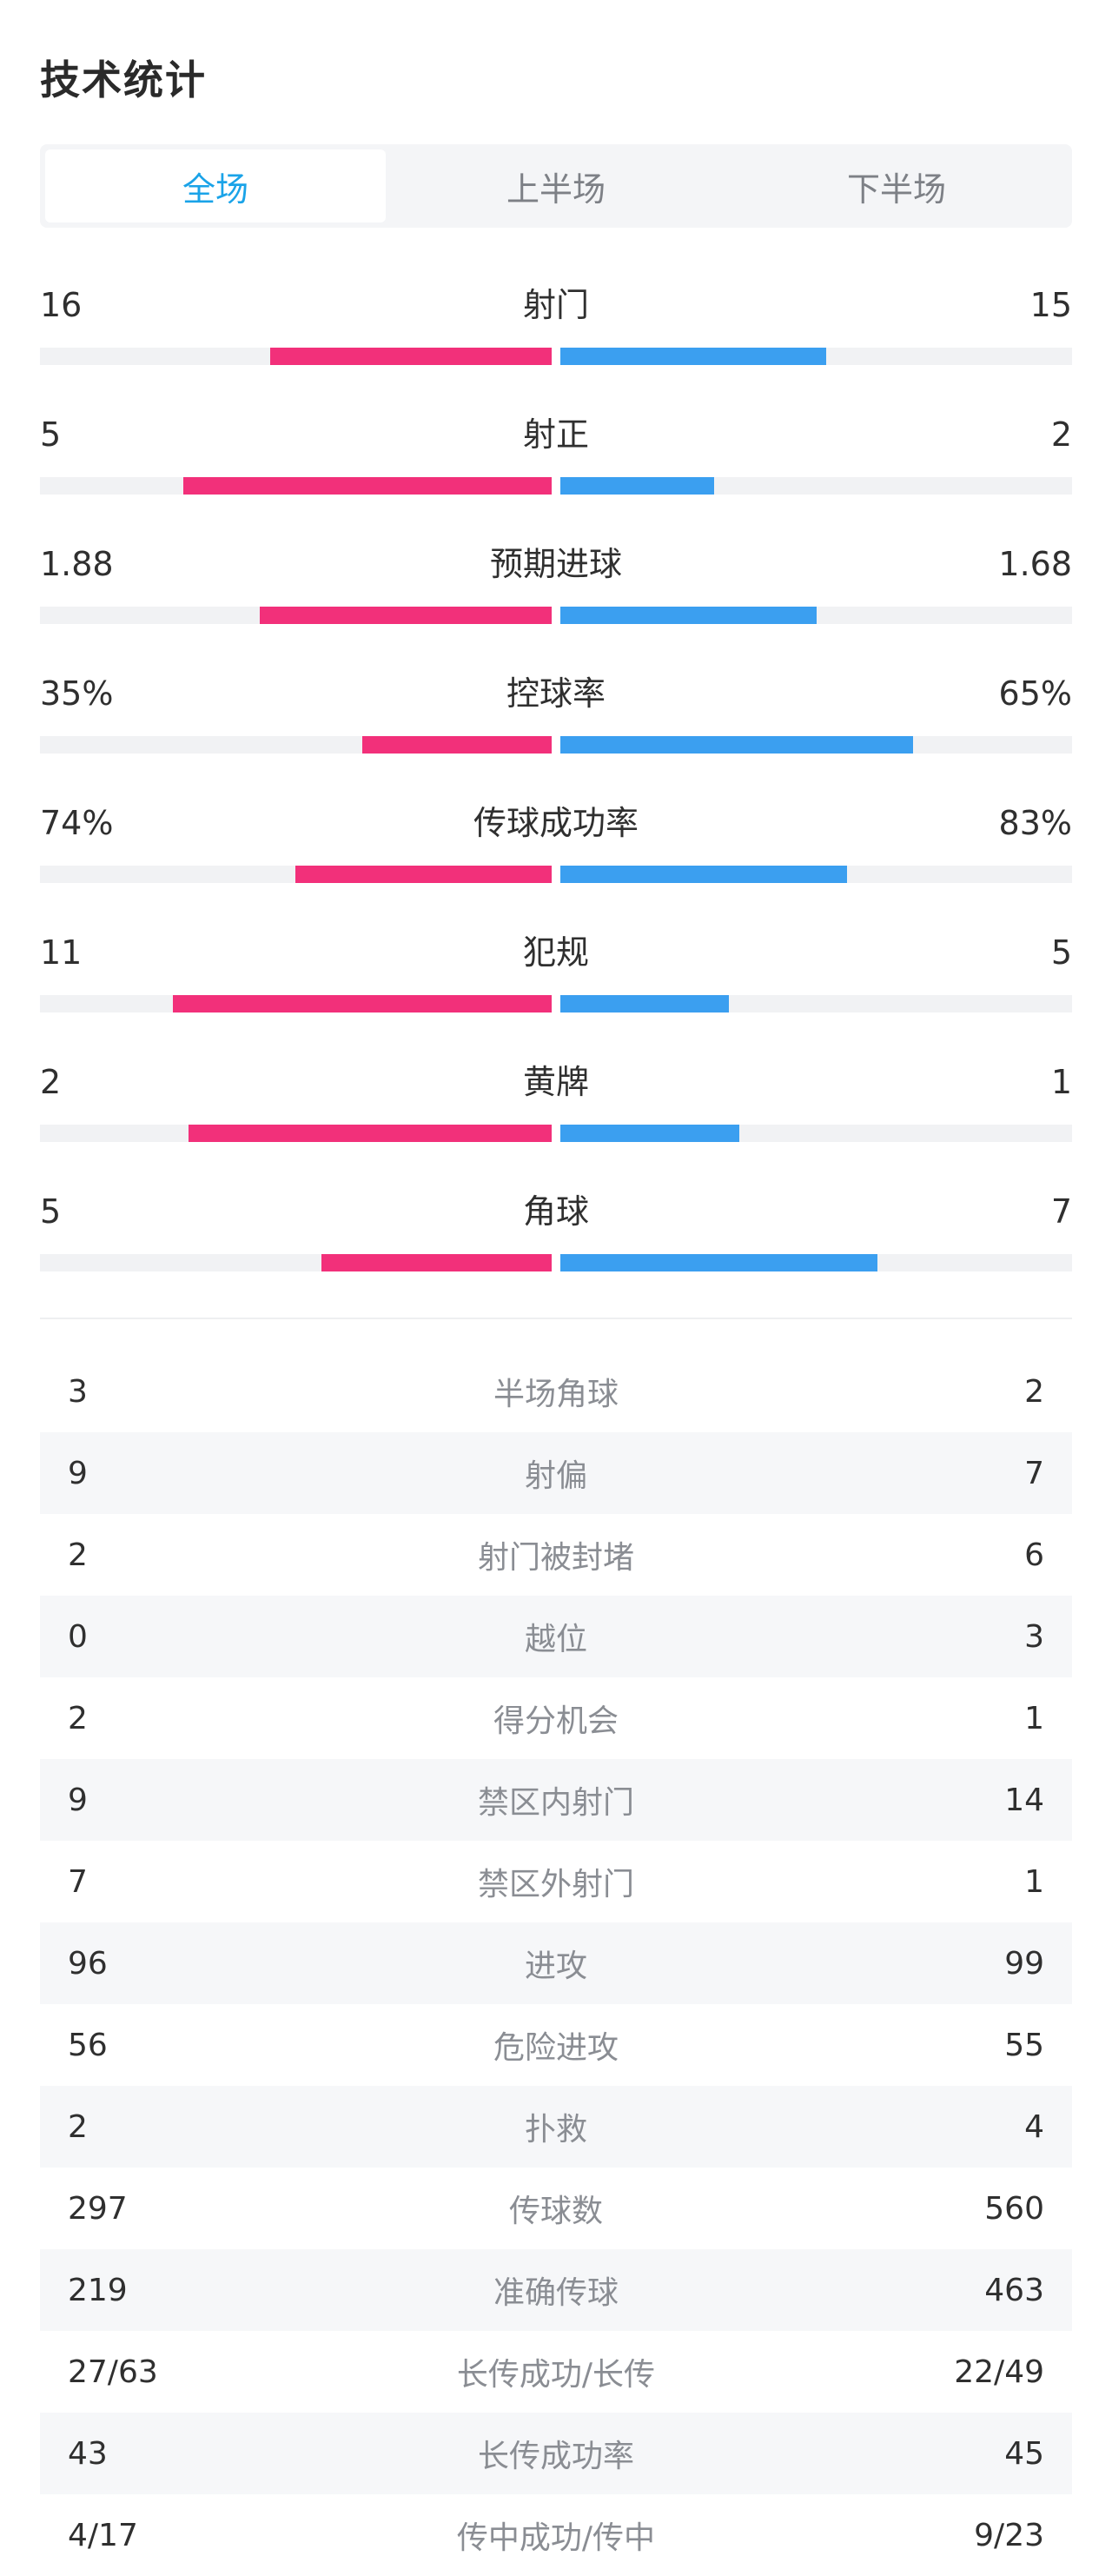 The height and width of the screenshot is (2576, 1112). I want to click on bar-stat: 5 角球 7, so click(556, 1240).